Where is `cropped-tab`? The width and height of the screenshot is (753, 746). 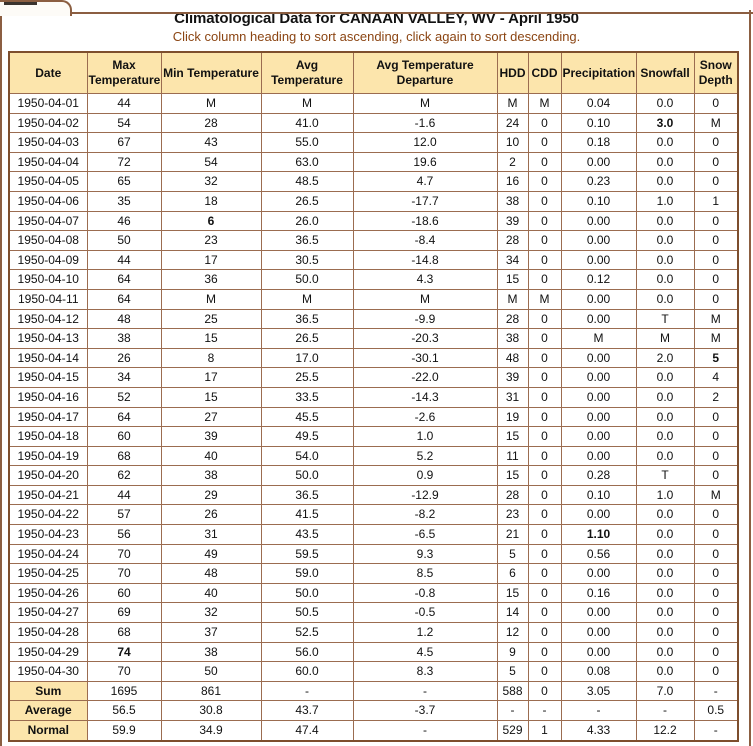
cropped-tab is located at coordinates (36, 8).